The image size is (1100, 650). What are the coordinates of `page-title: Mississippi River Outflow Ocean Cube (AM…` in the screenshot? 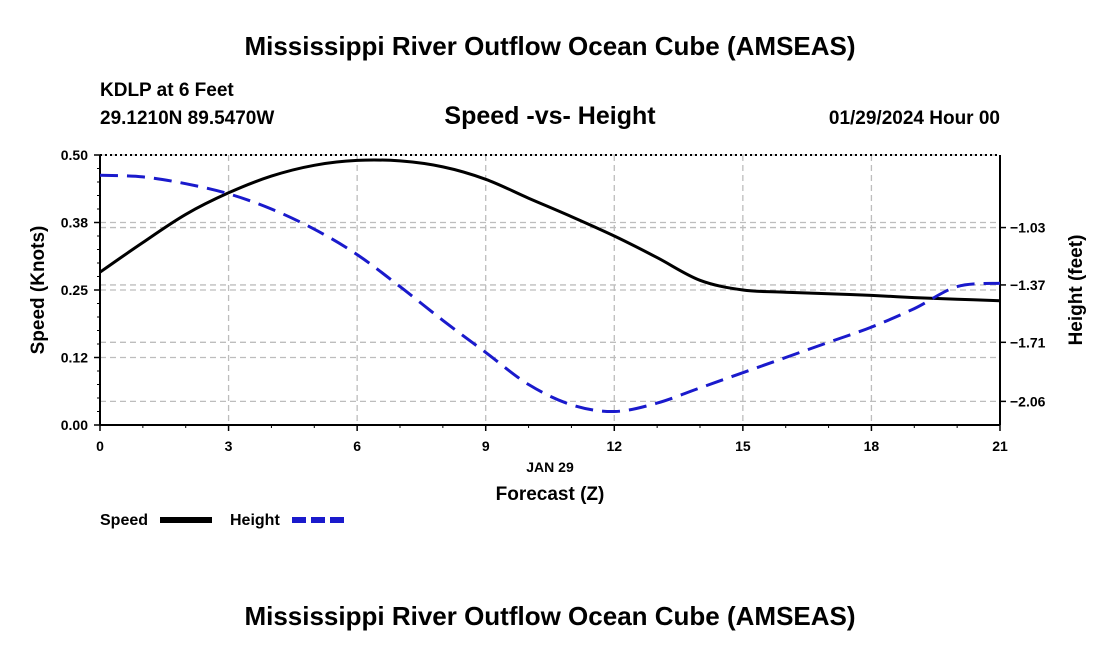 It's located at (549, 46).